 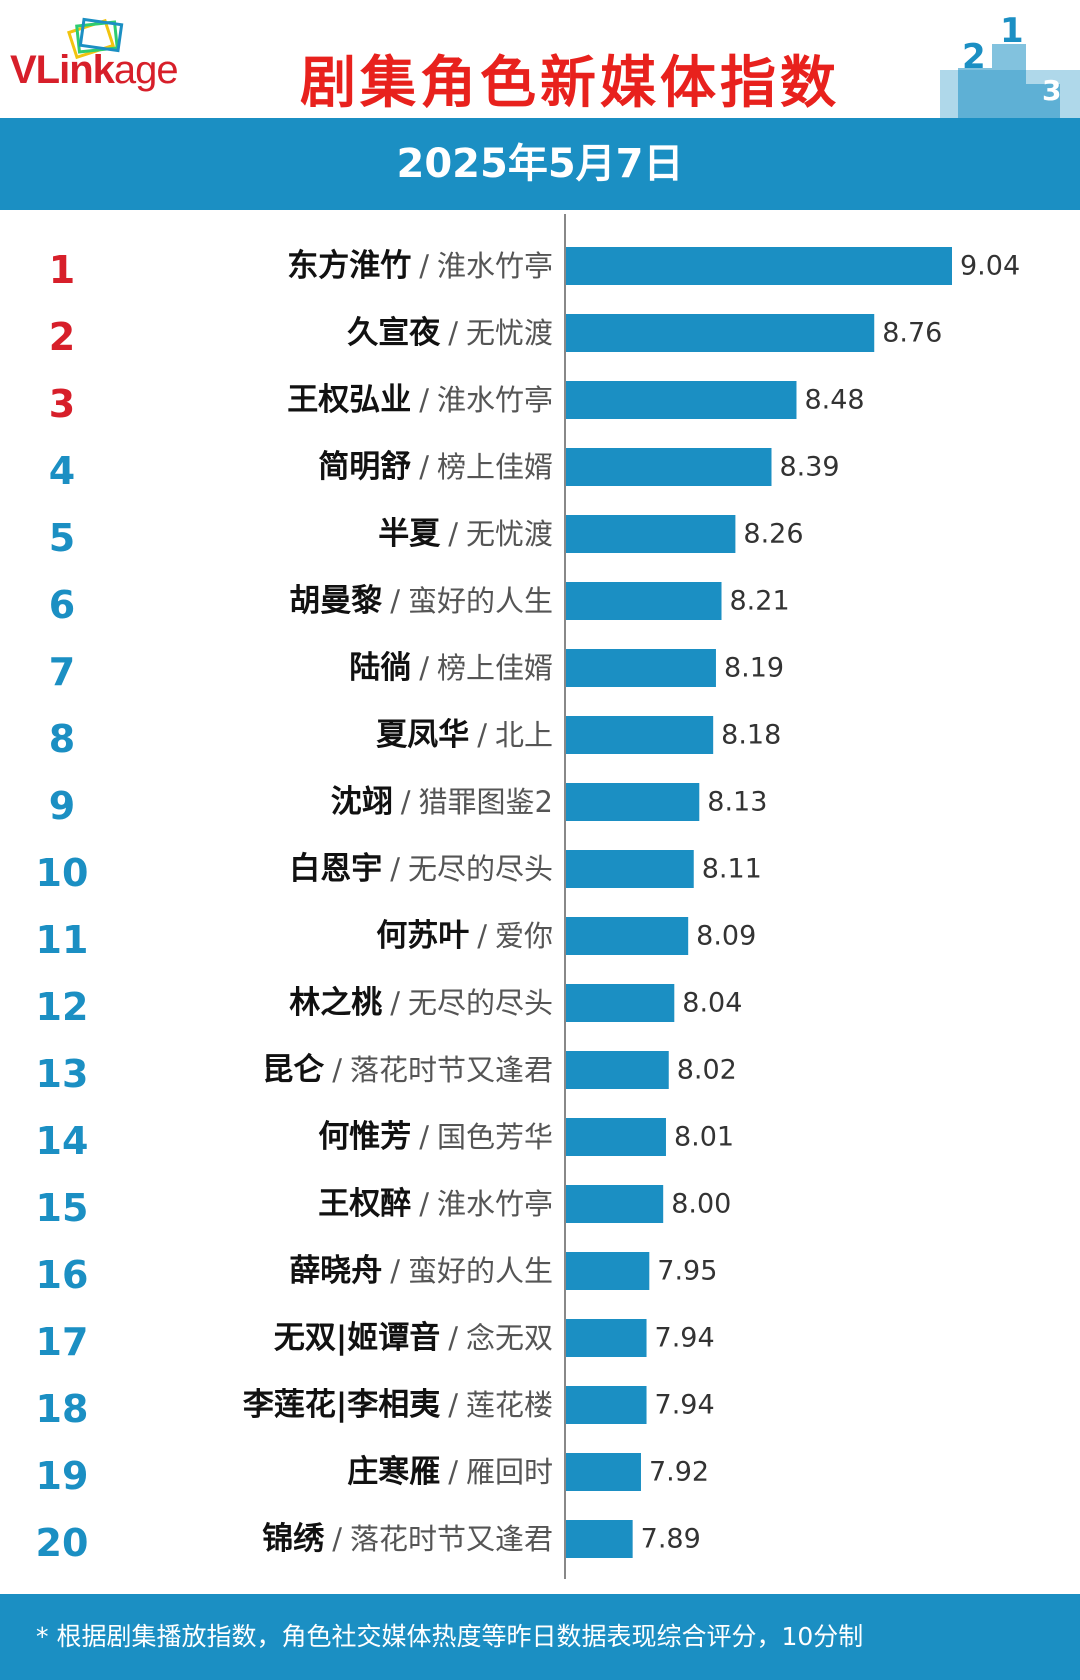 What do you see at coordinates (486, 802) in the screenshot?
I see `drama-label: 猎罪图鉴2` at bounding box center [486, 802].